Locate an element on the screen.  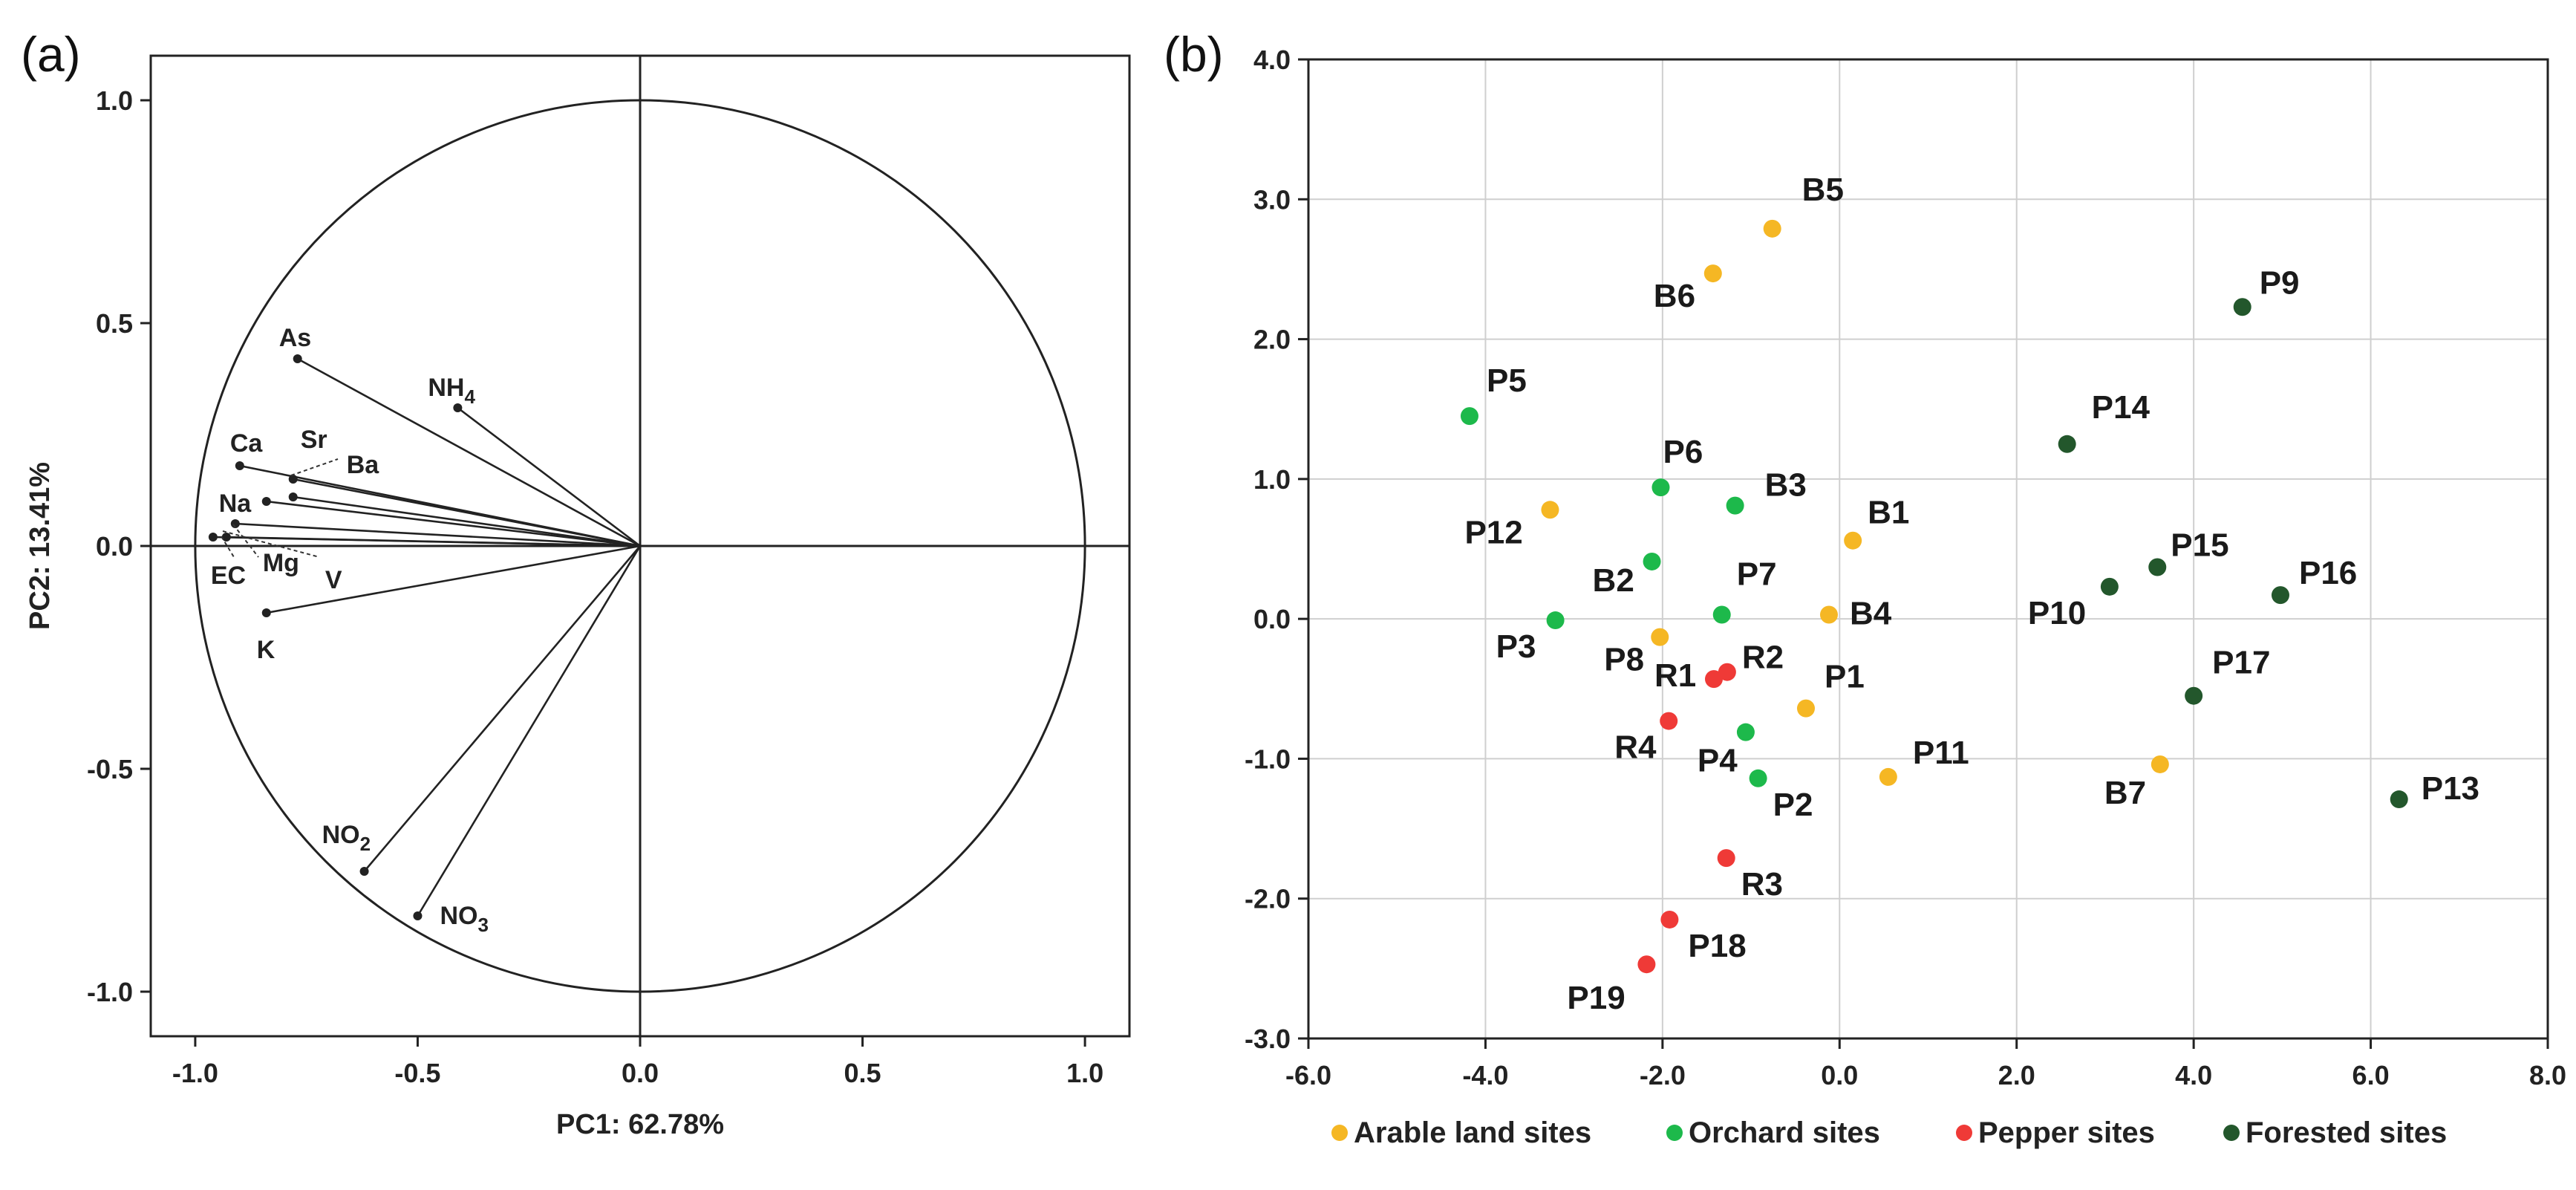
score-label-b4: B4 is located at coordinates (1871, 613).